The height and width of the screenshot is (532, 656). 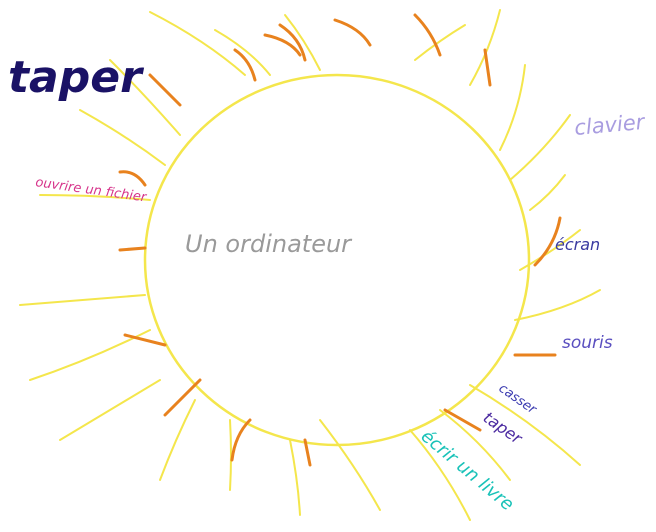 What do you see at coordinates (518, 399) in the screenshot?
I see `word: casser` at bounding box center [518, 399].